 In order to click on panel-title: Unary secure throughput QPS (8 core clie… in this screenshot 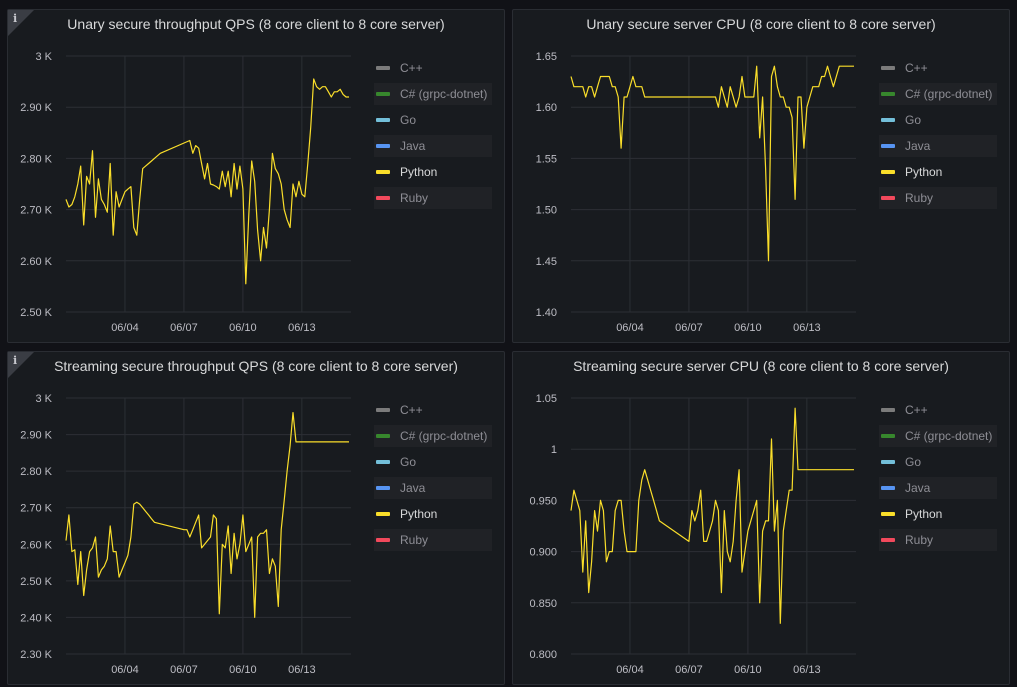, I will do `click(256, 24)`.